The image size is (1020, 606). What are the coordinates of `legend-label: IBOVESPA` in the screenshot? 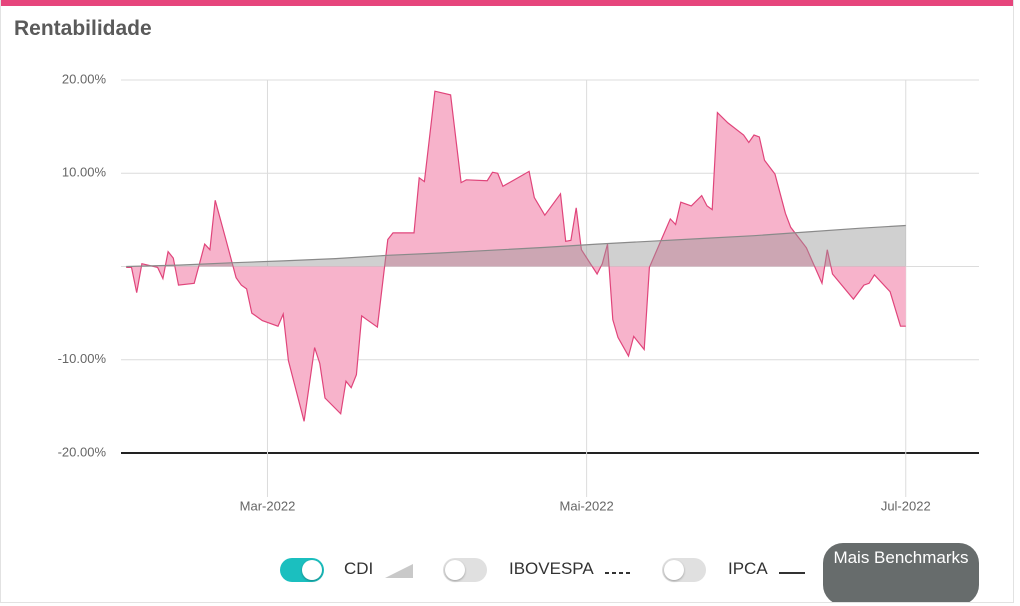 It's located at (551, 568).